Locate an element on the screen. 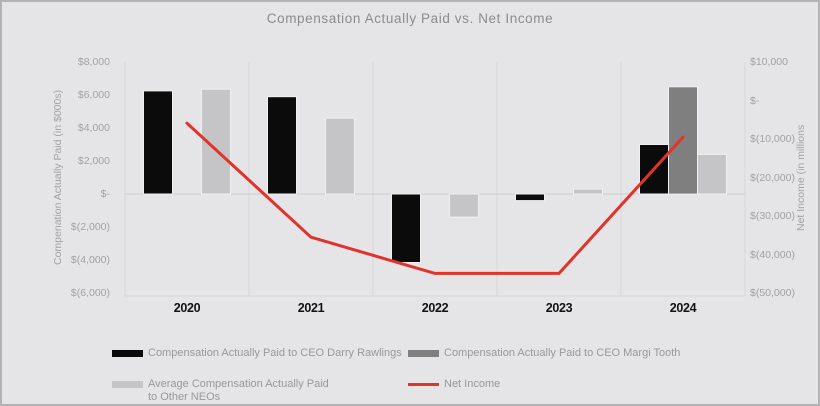 The image size is (820, 406). x-axis-category-label: 2022 is located at coordinates (435, 308).